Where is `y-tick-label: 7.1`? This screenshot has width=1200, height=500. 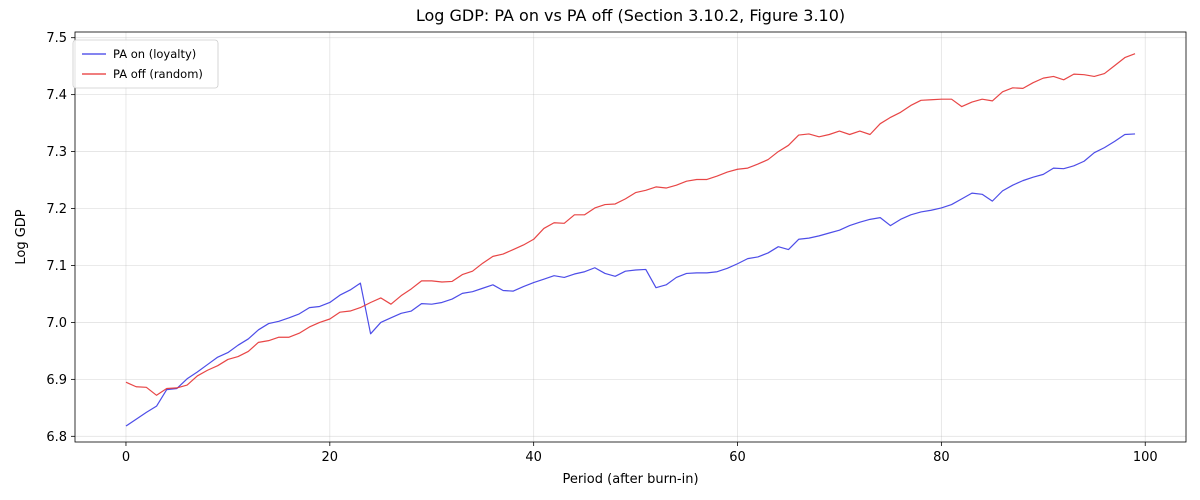 y-tick-label: 7.1 is located at coordinates (56, 266).